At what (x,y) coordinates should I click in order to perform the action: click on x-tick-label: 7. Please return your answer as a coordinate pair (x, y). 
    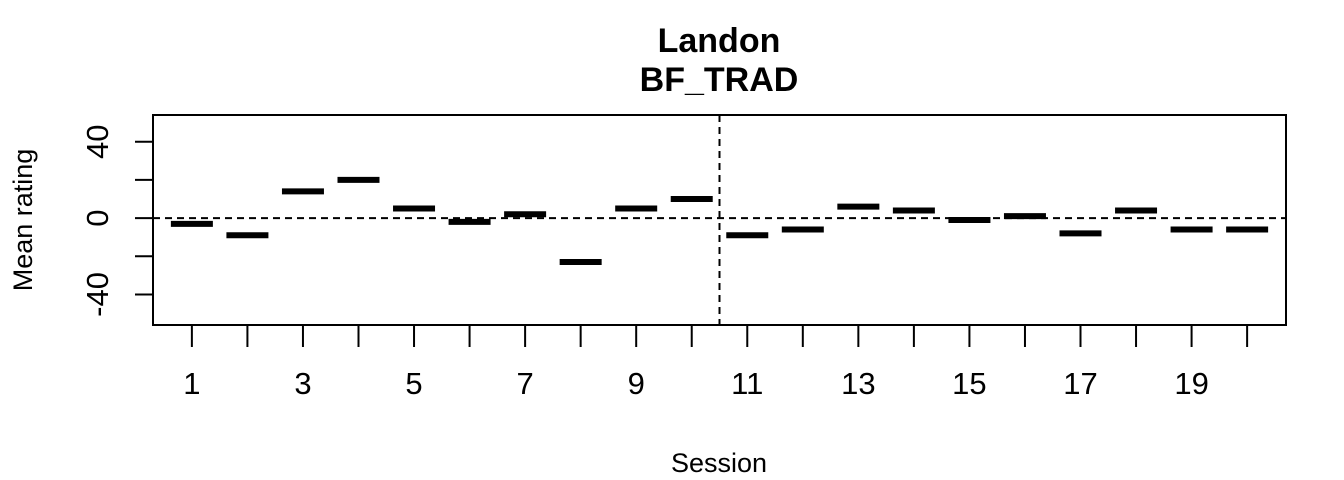
    Looking at the image, I should click on (524, 383).